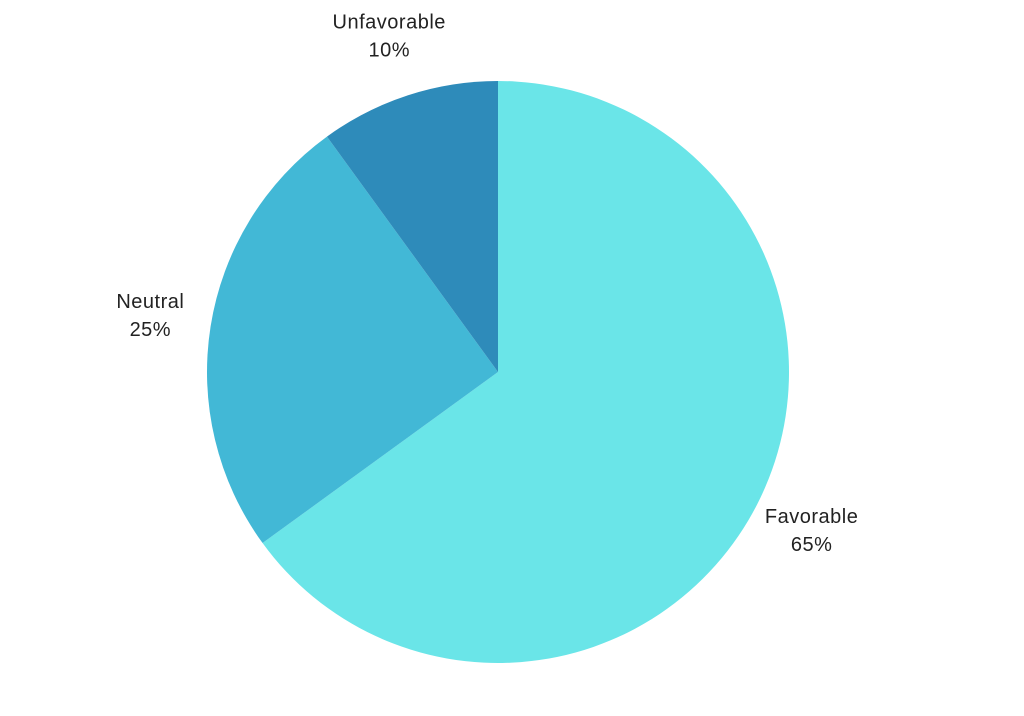 This screenshot has width=1024, height=716. I want to click on slice-label: Unfavorable, so click(389, 23).